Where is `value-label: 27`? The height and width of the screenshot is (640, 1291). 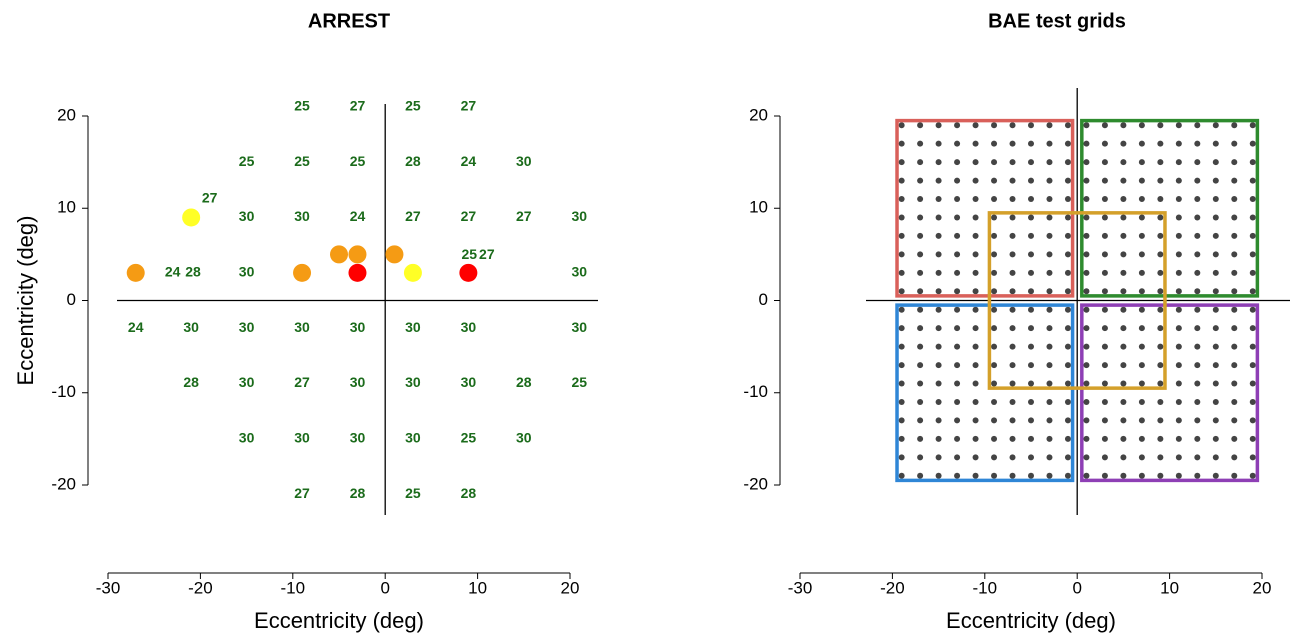 value-label: 27 is located at coordinates (210, 198).